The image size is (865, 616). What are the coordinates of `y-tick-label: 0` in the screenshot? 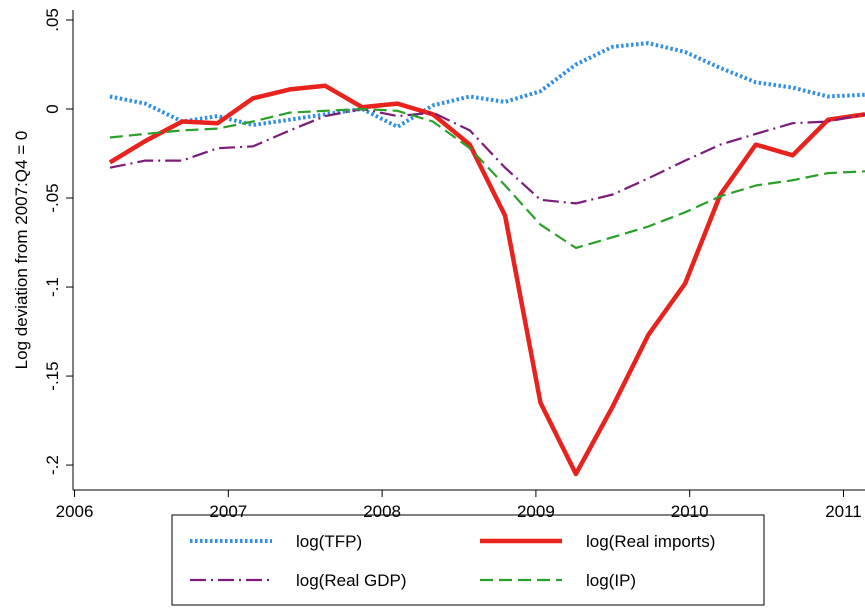 It's located at (52, 108).